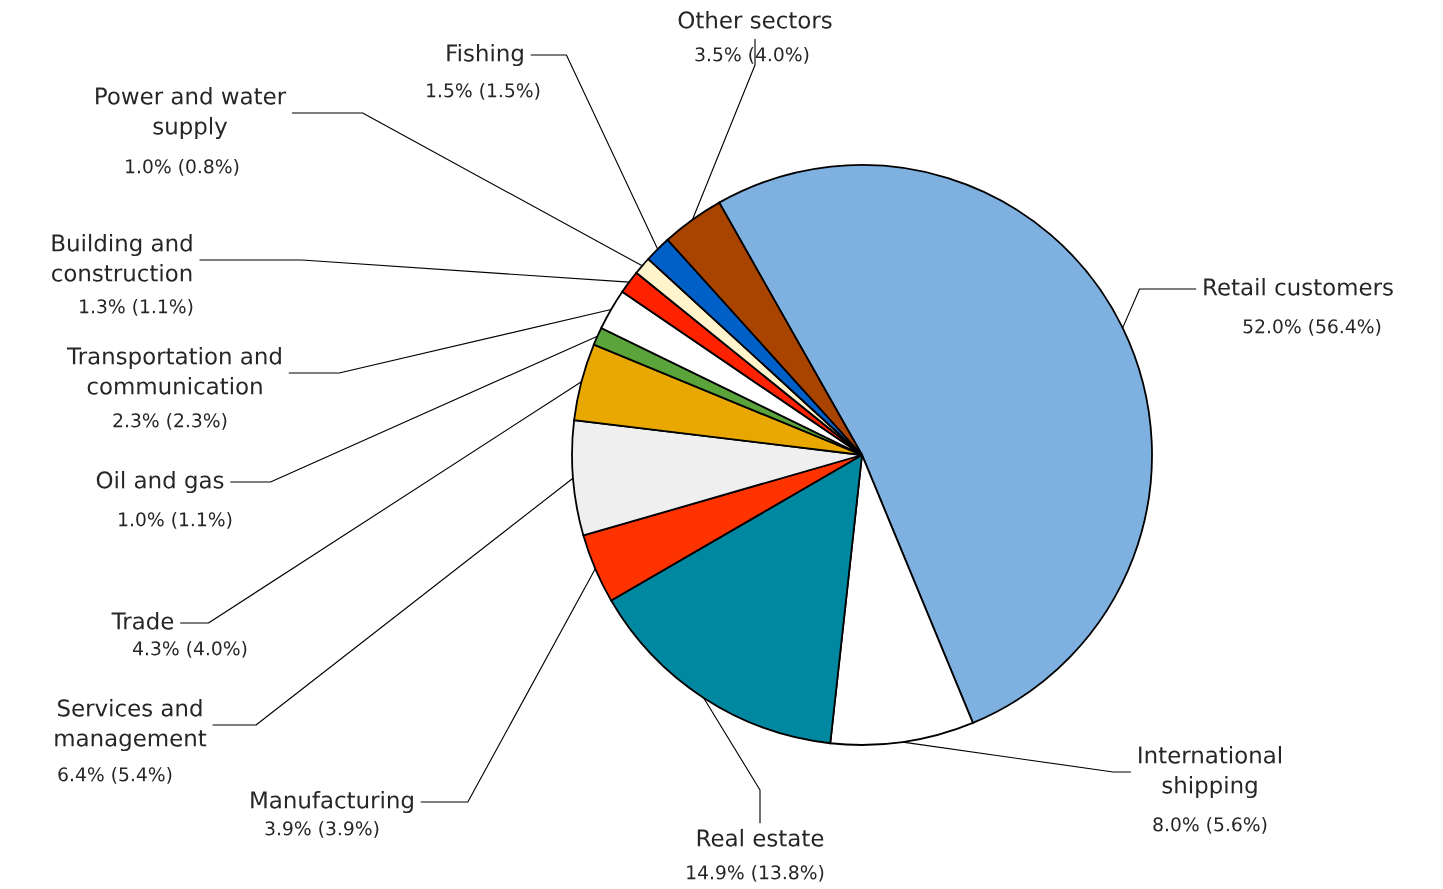  What do you see at coordinates (175, 520) in the screenshot?
I see `data-label: 1.0% (1.1%)` at bounding box center [175, 520].